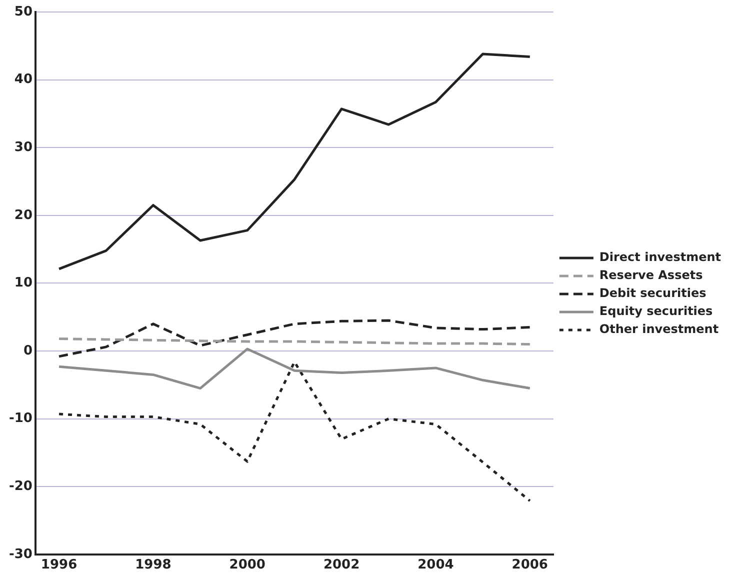 This screenshot has height=580, width=737. I want to click on x-tick-label: 1998, so click(153, 565).